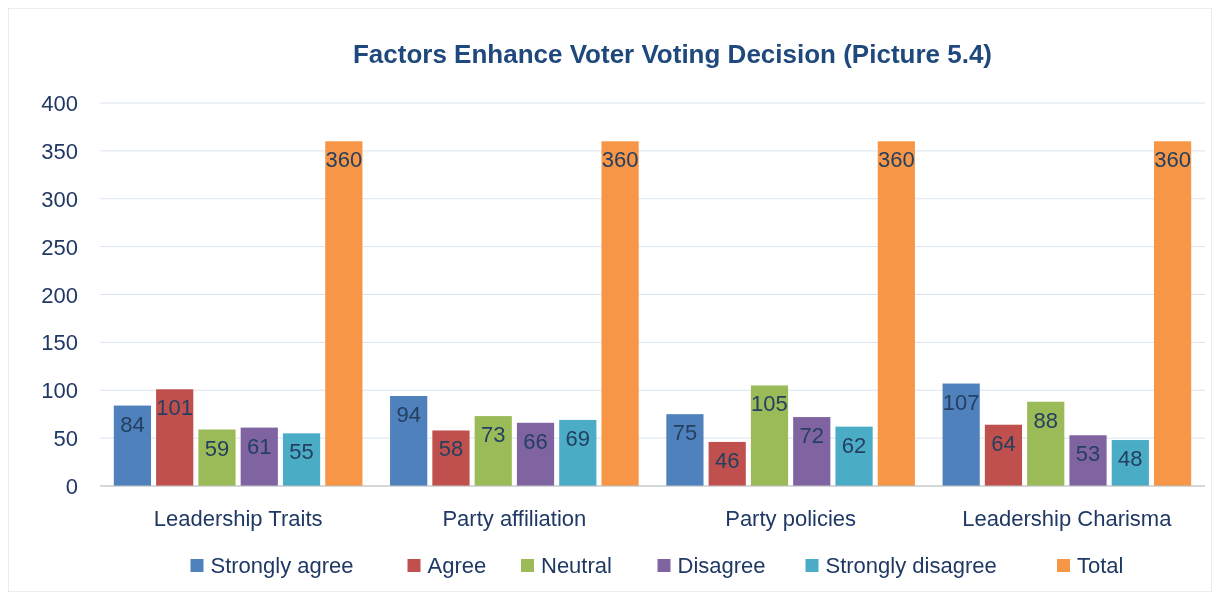 This screenshot has height=600, width=1220. I want to click on data-label: 72, so click(812, 436).